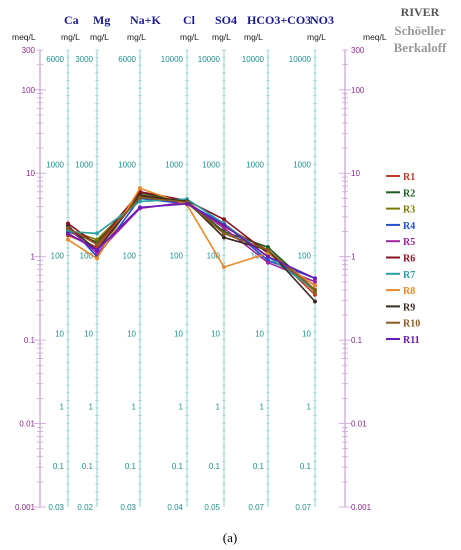 Image resolution: width=461 pixels, height=550 pixels. Describe the element at coordinates (419, 30) in the screenshot. I see `chart-subtitle-1: Schöeller` at that location.